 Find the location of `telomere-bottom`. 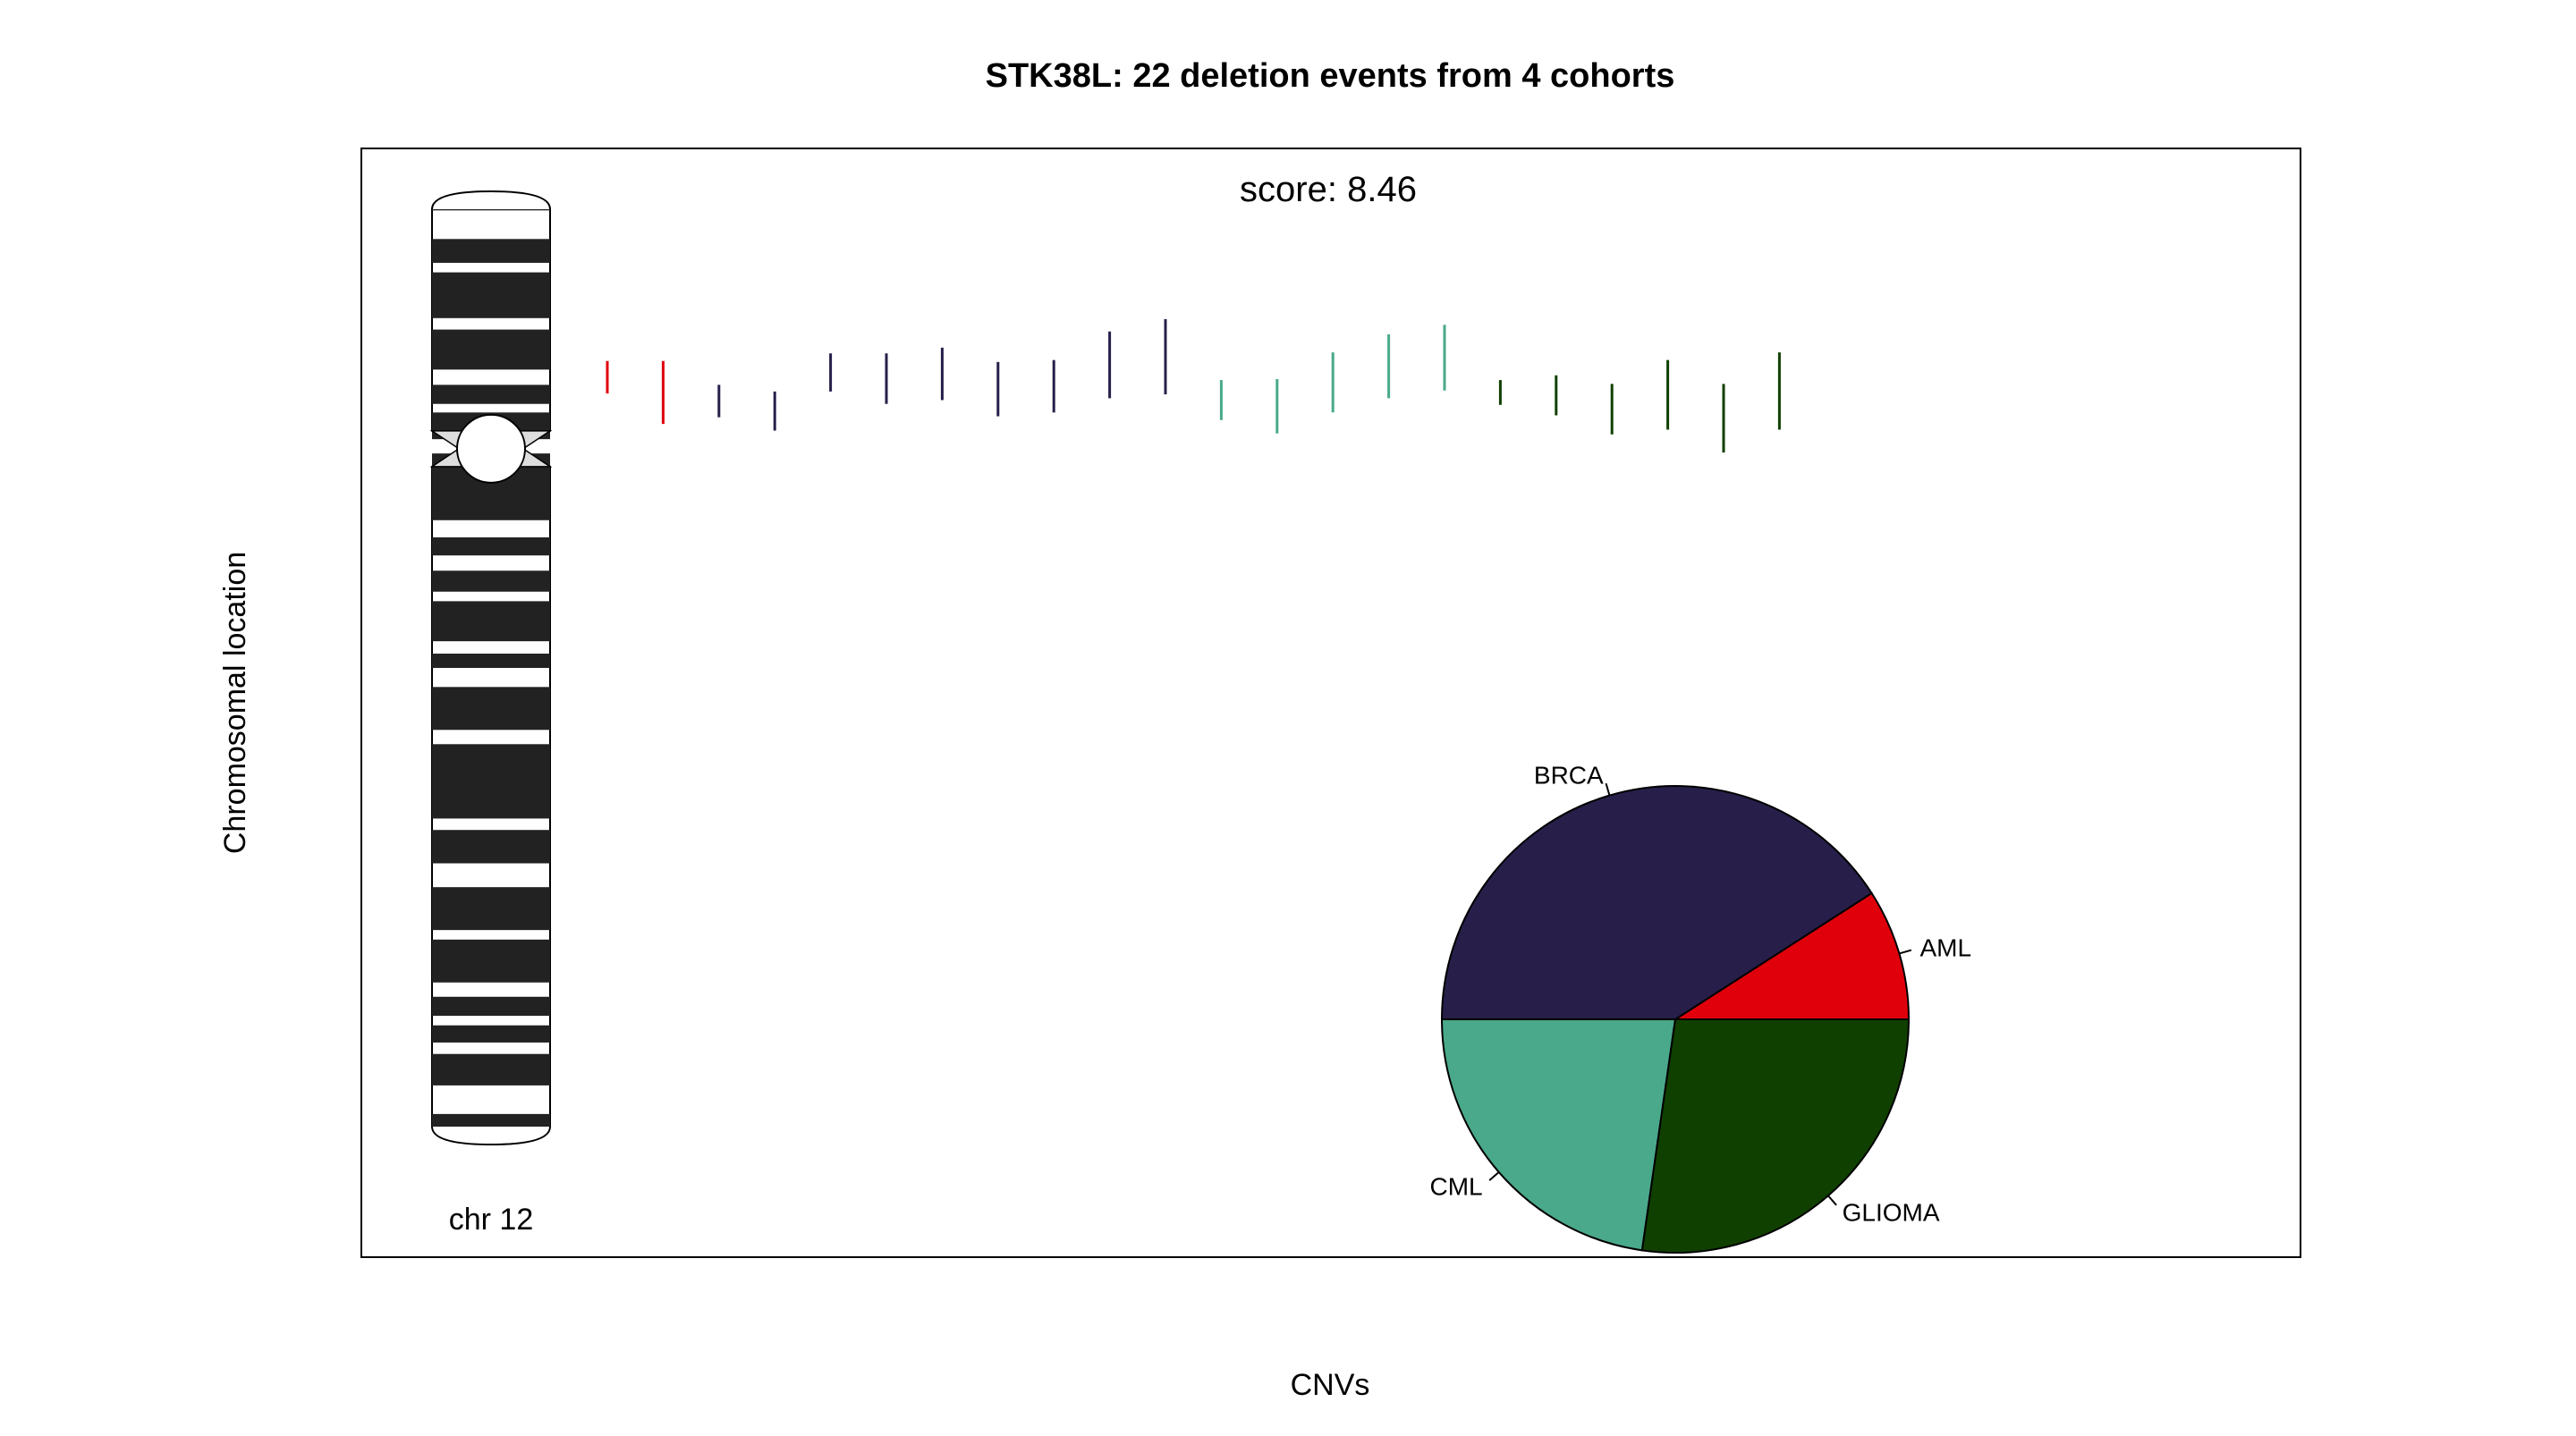

telomere-bottom is located at coordinates (491, 1136).